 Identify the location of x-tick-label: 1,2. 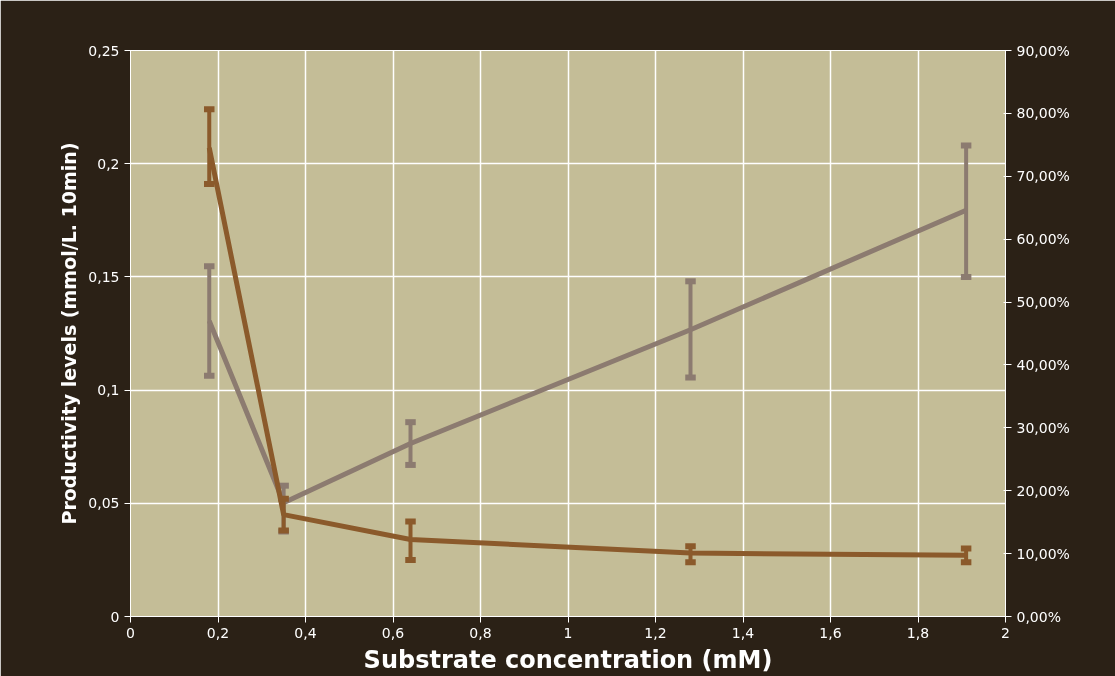
(655, 632).